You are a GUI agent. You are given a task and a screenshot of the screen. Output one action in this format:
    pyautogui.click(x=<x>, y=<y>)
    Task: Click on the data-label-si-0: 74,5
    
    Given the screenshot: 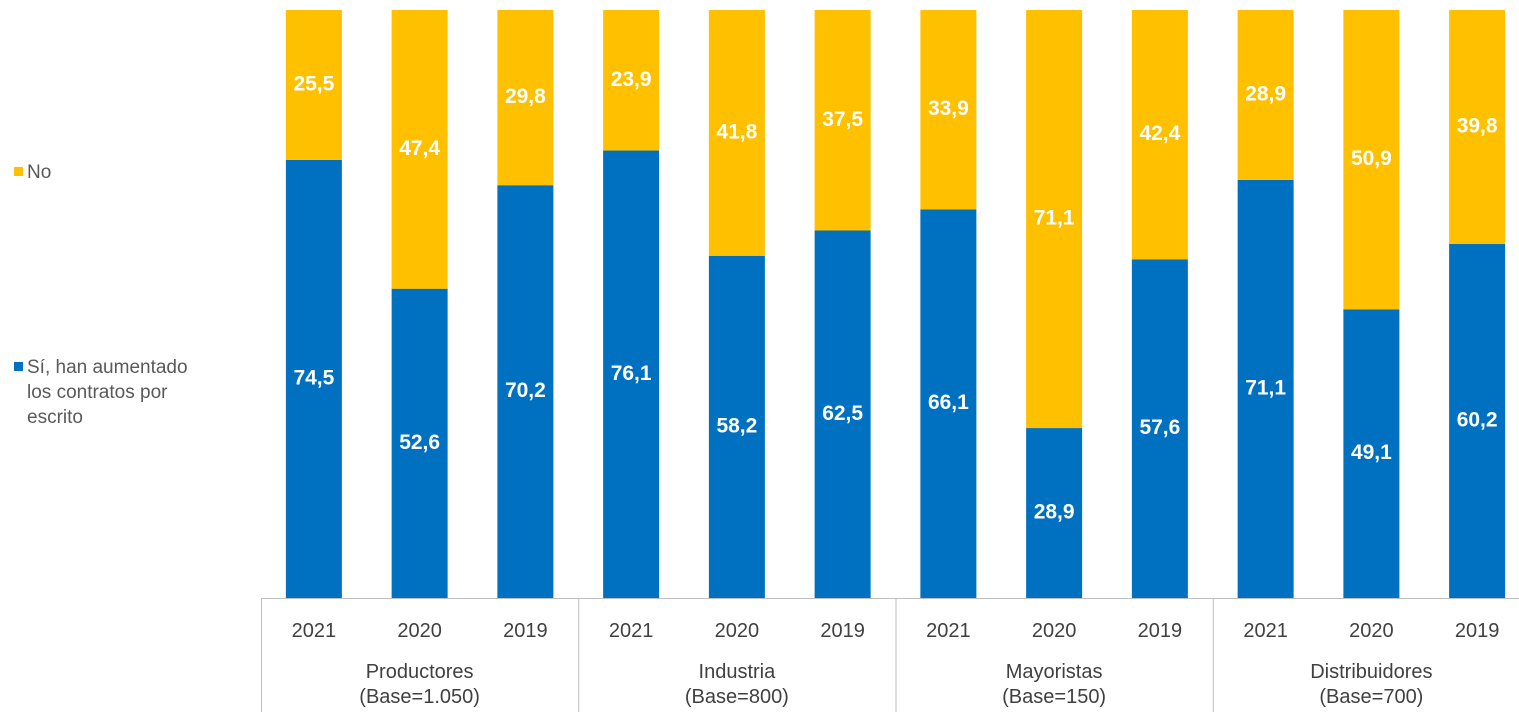 What is the action you would take?
    pyautogui.click(x=313, y=378)
    